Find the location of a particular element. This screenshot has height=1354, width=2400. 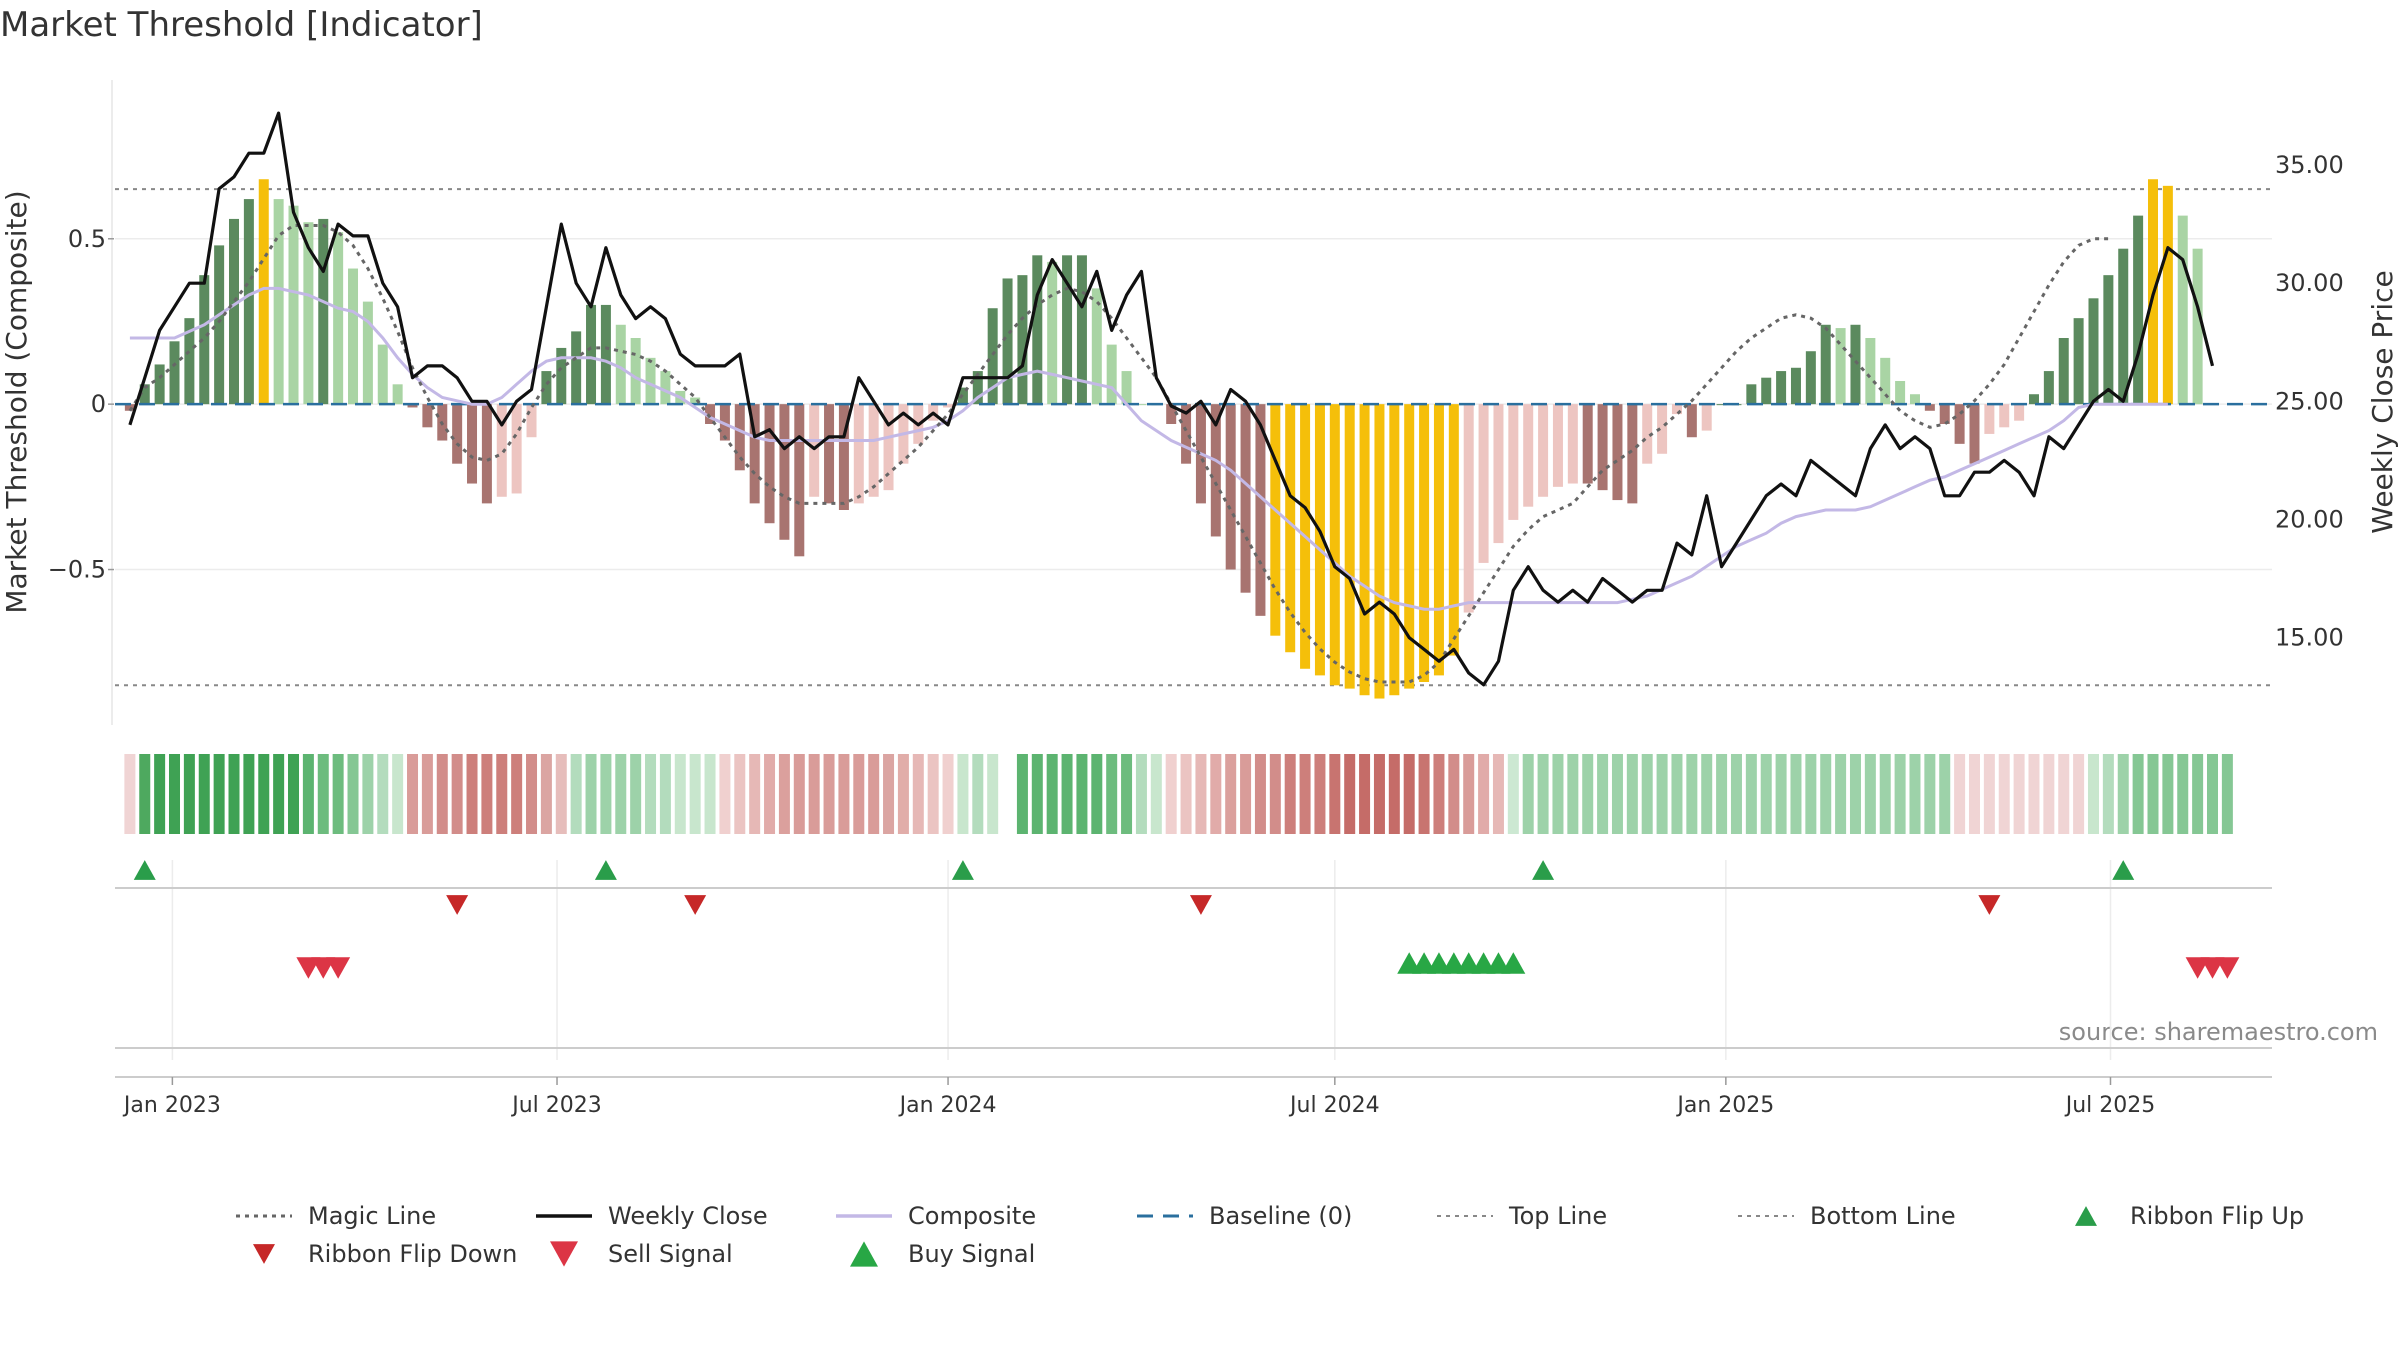

legend-label: Top Line is located at coordinates (1557, 1216).